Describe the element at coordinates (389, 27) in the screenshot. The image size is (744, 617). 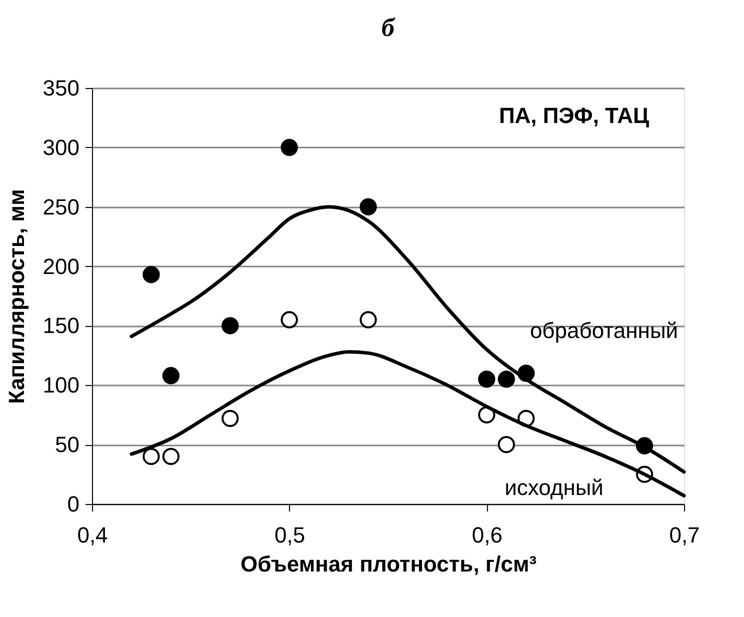
I see `chart-title: б` at that location.